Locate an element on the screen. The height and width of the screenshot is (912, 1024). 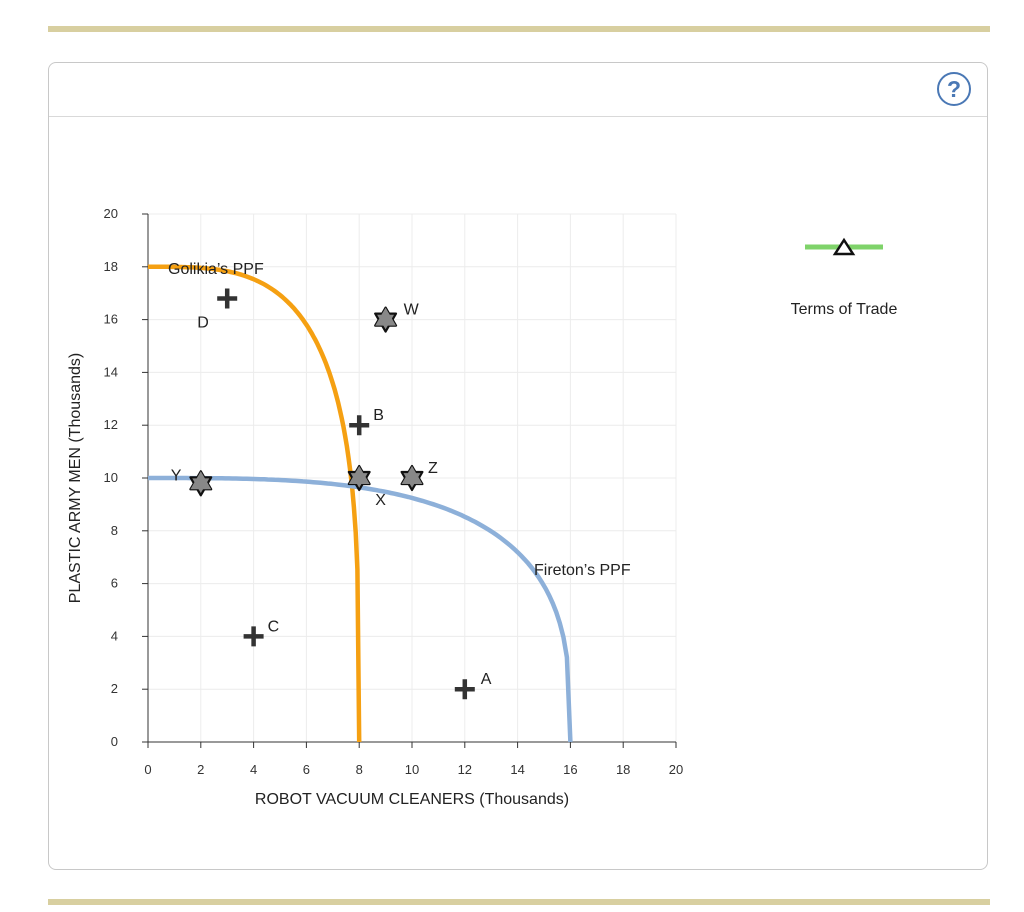
x-axis-title: ROBOT VACUUM CLEANERS (Thousands) is located at coordinates (412, 799).